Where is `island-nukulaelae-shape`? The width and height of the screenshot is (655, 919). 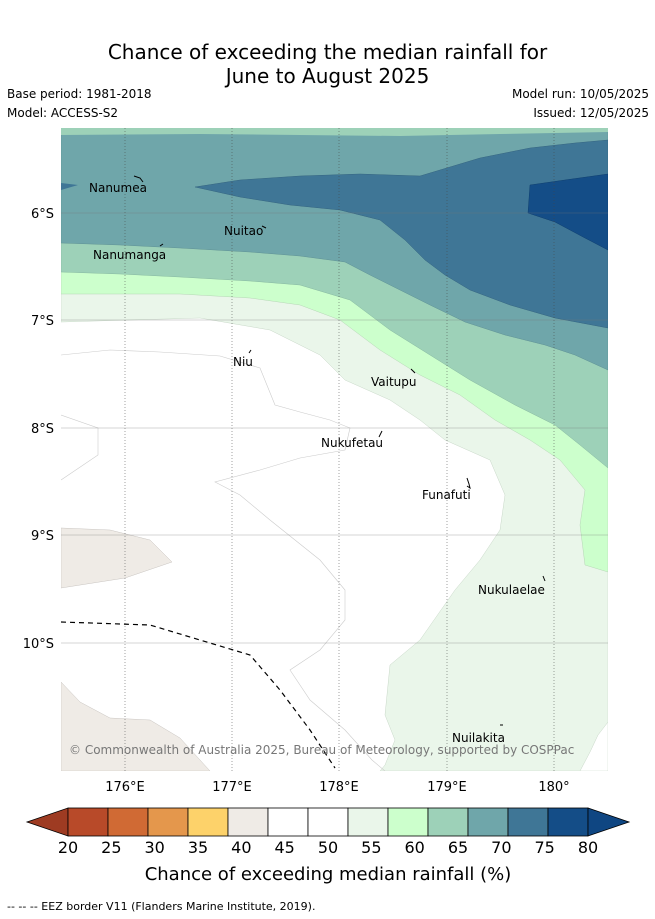
island-nukulaelae-shape is located at coordinates (544, 578).